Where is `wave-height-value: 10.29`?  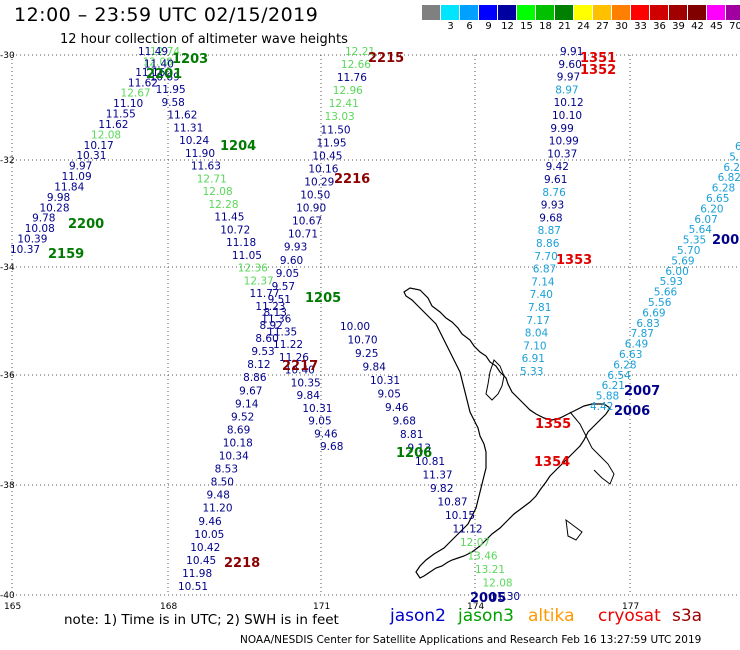 wave-height-value: 10.29 is located at coordinates (319, 182).